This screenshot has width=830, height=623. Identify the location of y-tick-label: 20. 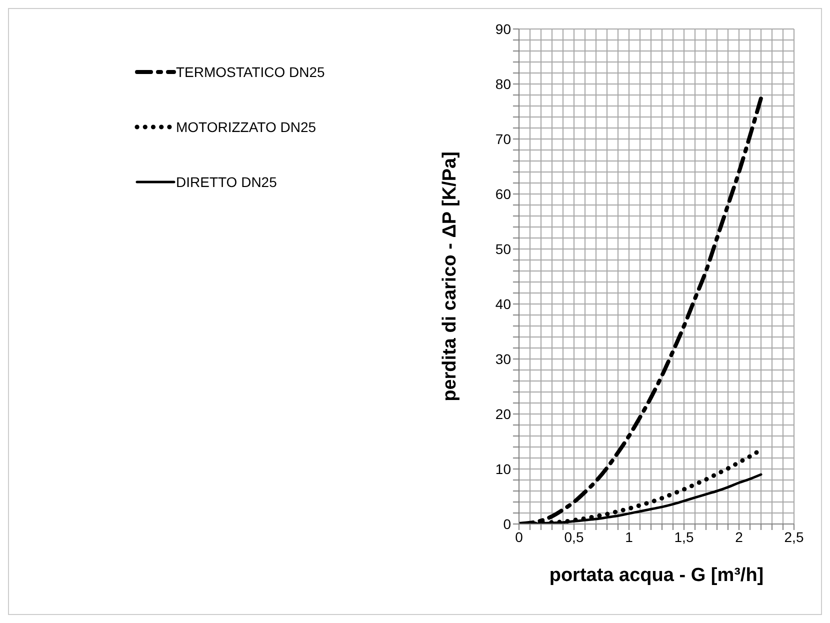
(503, 414).